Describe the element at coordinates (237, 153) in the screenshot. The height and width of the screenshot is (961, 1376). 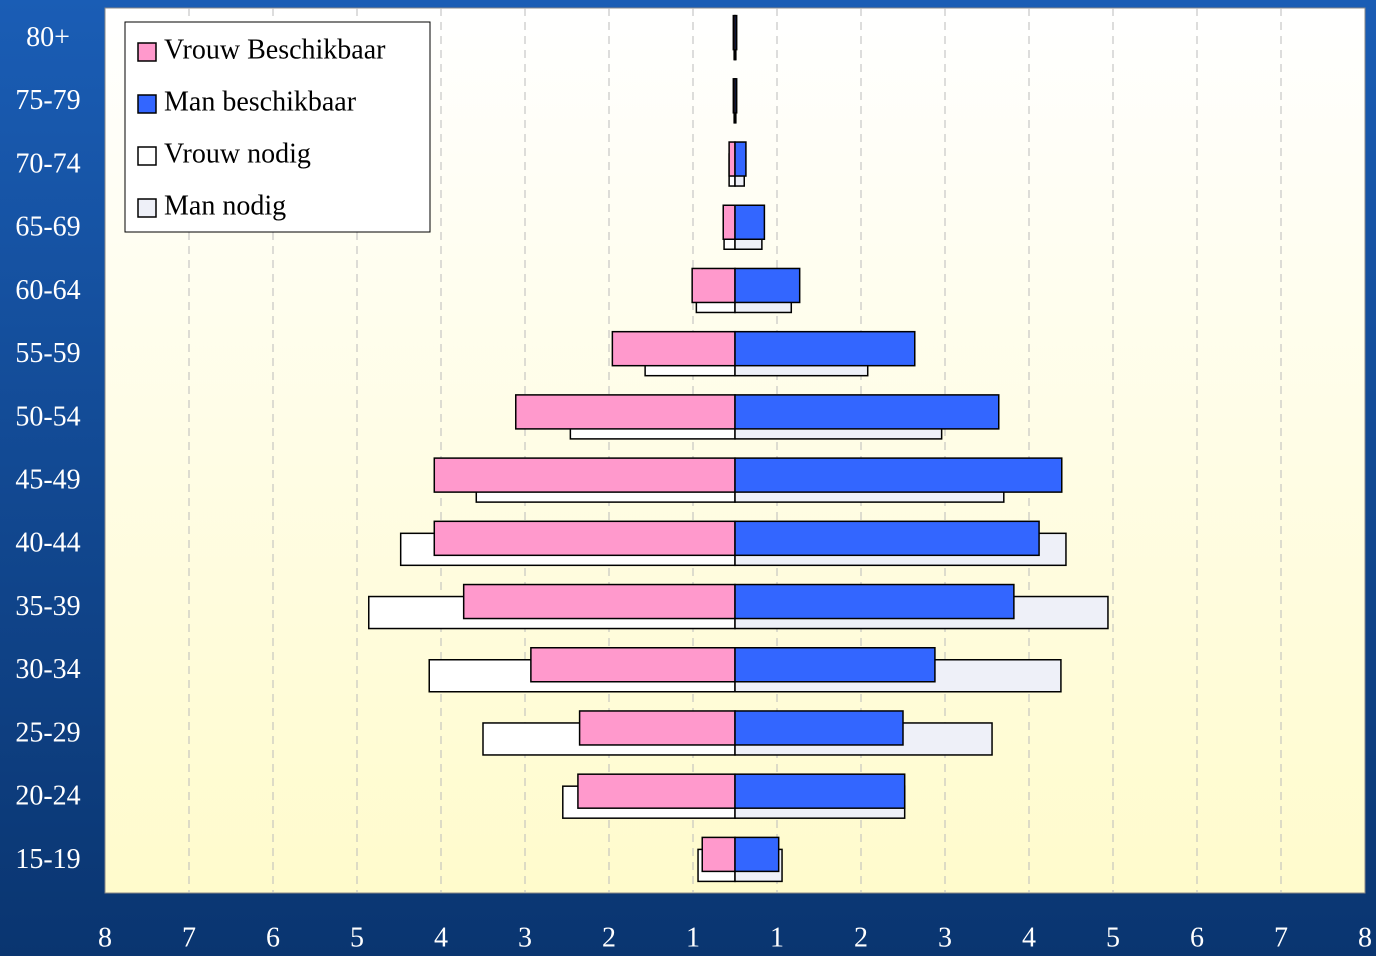
I see `legend-label: Vrouw nodig` at that location.